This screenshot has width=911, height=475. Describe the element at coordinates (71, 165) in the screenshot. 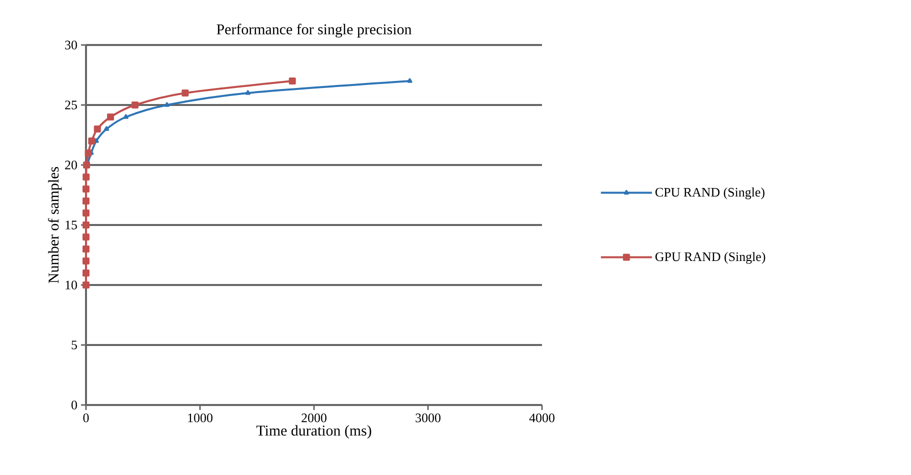

I see `y-tick-label: 20` at that location.